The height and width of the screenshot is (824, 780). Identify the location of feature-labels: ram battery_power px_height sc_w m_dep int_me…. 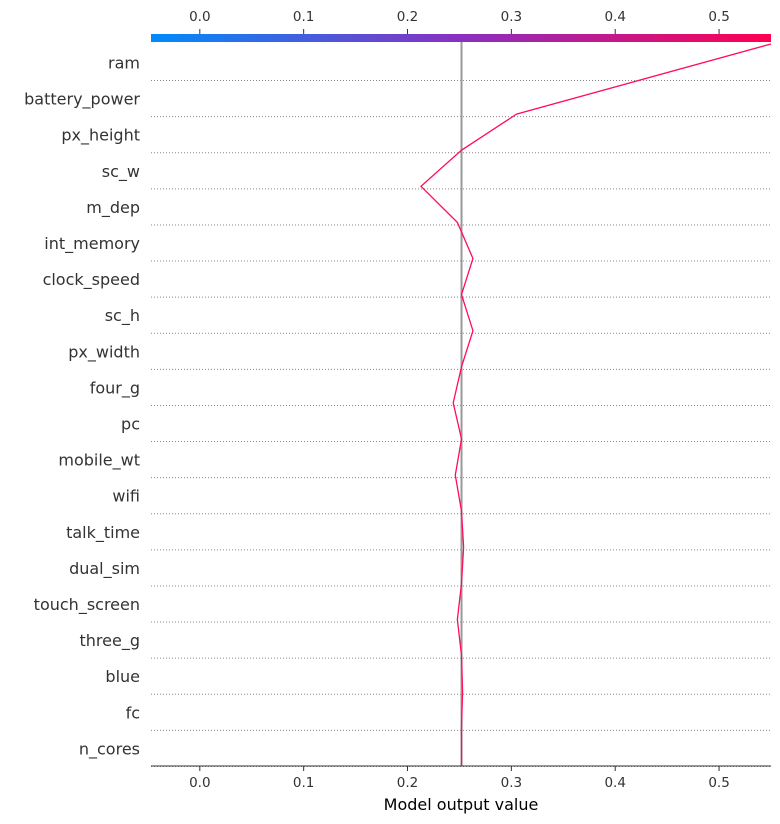
(82, 407).